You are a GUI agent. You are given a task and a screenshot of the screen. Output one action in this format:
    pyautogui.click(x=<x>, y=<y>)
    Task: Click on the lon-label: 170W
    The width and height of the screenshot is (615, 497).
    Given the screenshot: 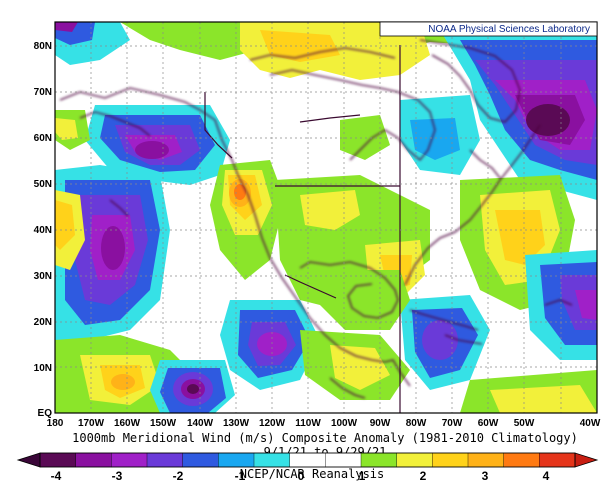 What is the action you would take?
    pyautogui.click(x=91, y=423)
    